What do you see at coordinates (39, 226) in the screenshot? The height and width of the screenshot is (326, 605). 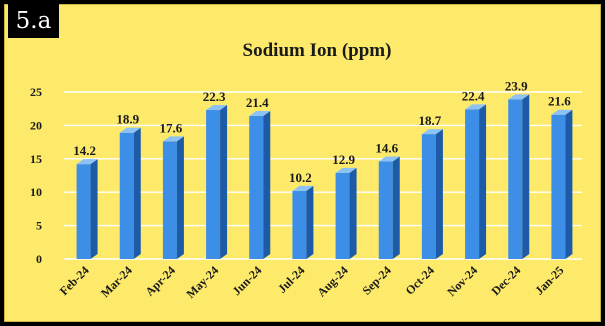 I see `y-tick-label: 5` at bounding box center [39, 226].